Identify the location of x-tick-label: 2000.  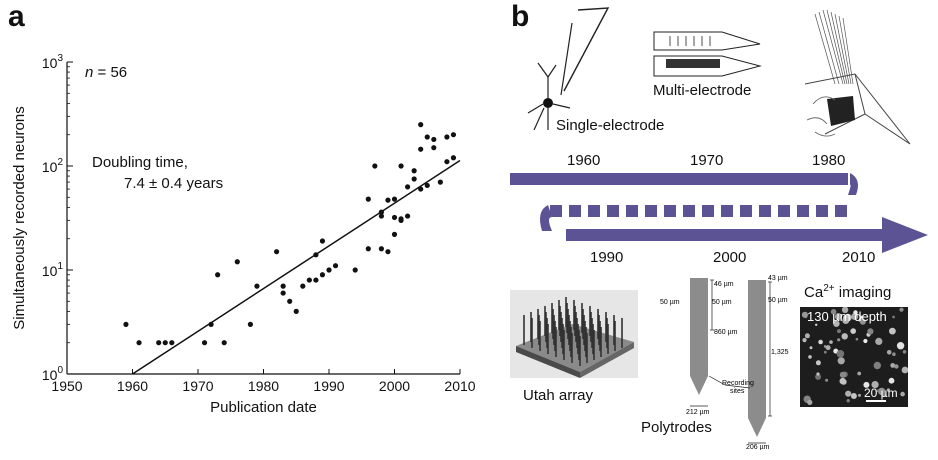
(394, 386).